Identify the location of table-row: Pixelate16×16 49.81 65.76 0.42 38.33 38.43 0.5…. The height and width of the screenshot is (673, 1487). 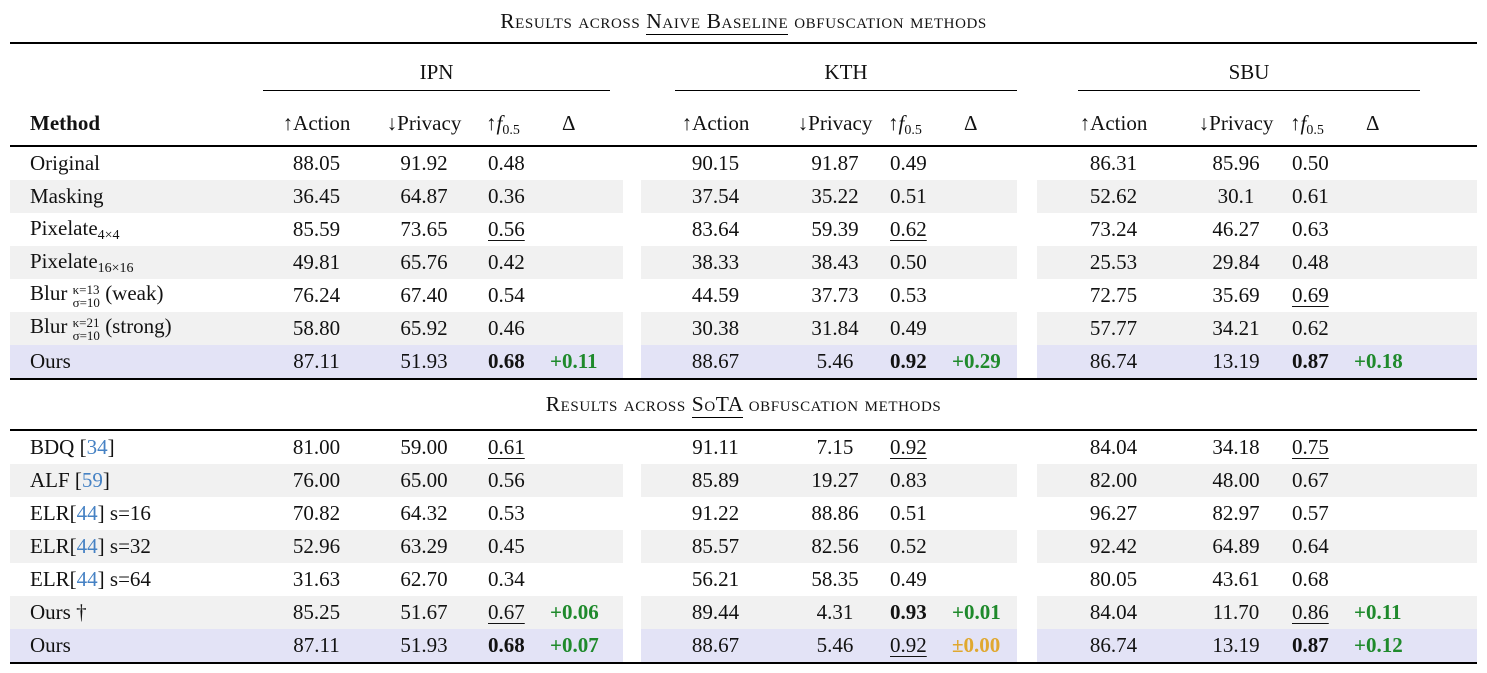
(744, 262).